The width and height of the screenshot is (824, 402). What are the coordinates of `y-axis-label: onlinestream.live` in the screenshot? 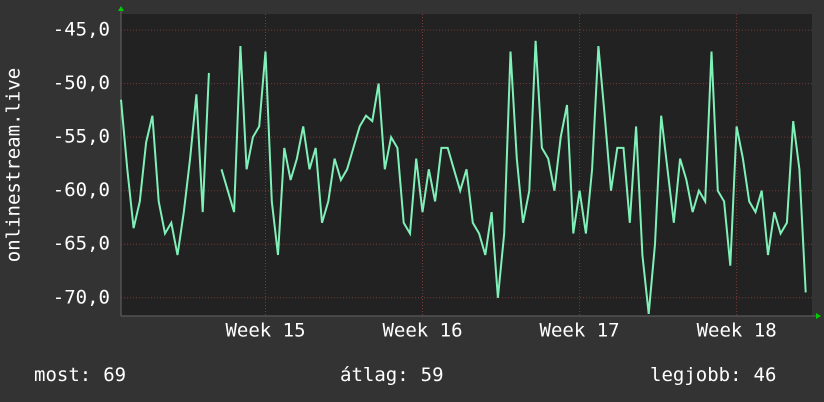 It's located at (14, 165).